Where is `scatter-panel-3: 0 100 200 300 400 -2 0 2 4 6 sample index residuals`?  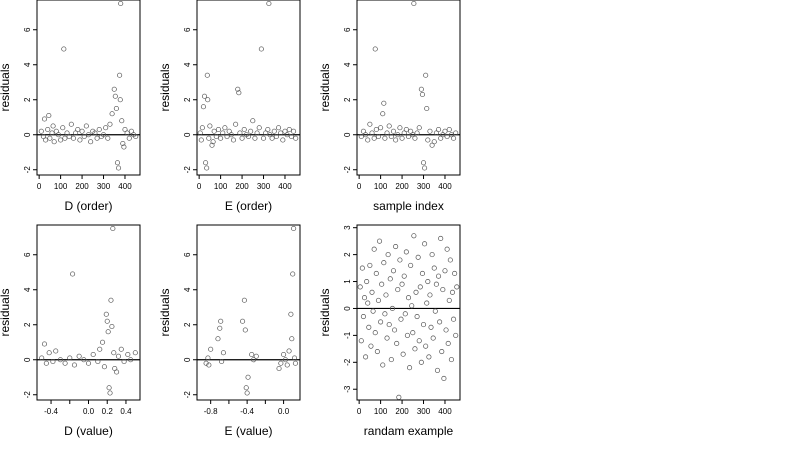 scatter-panel-3: 0 100 200 300 400 -2 0 2 4 6 sample index residuals is located at coordinates (389, 106).